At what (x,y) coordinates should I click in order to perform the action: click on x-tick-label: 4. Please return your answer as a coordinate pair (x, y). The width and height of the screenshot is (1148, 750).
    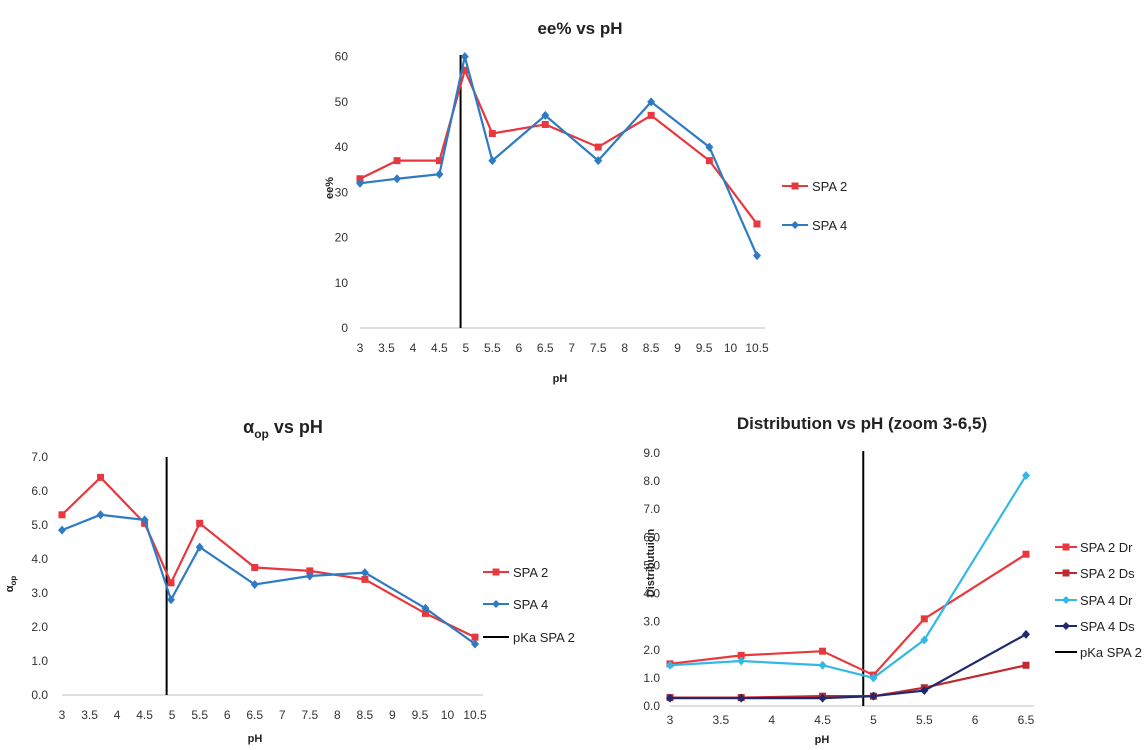
    Looking at the image, I should click on (117, 715).